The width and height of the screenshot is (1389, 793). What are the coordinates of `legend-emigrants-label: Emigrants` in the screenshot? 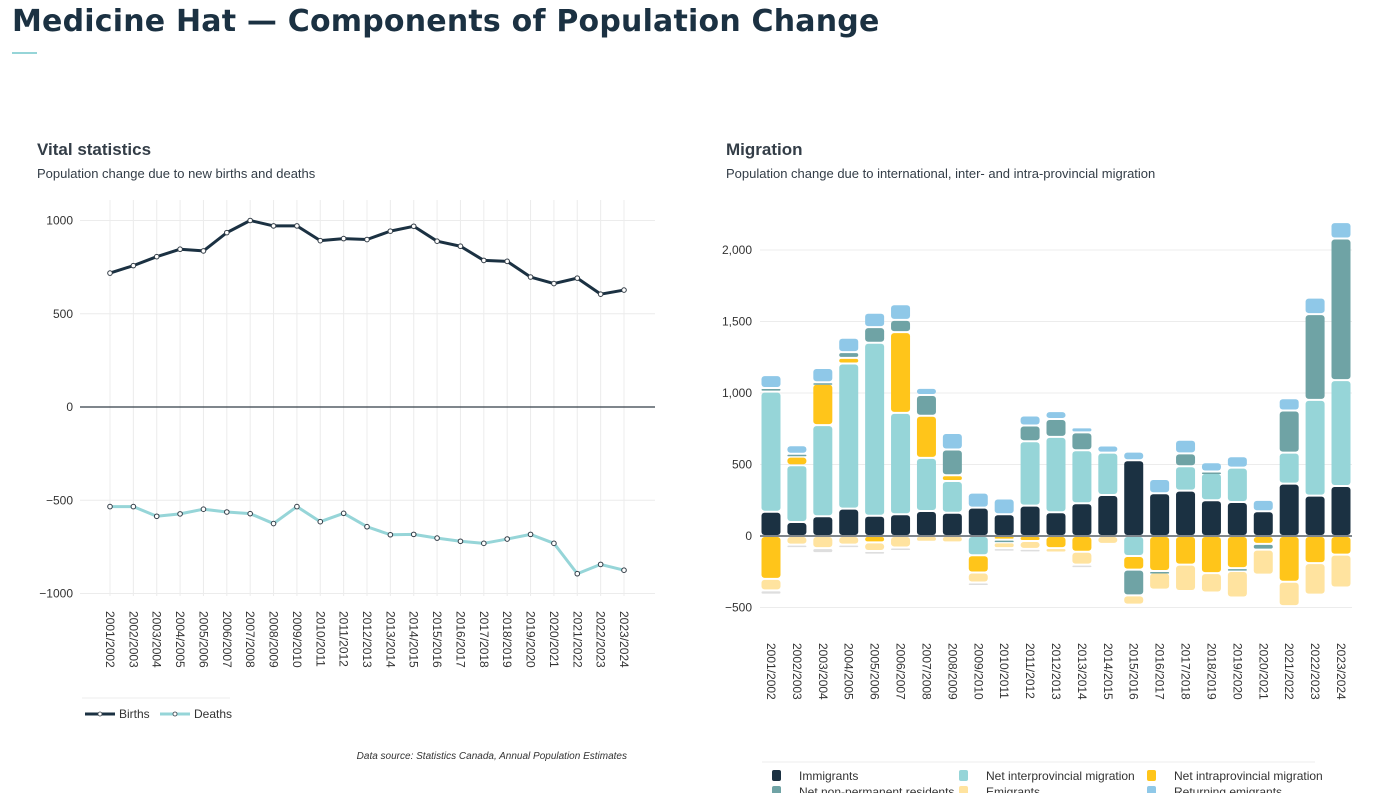 It's located at (1013, 789).